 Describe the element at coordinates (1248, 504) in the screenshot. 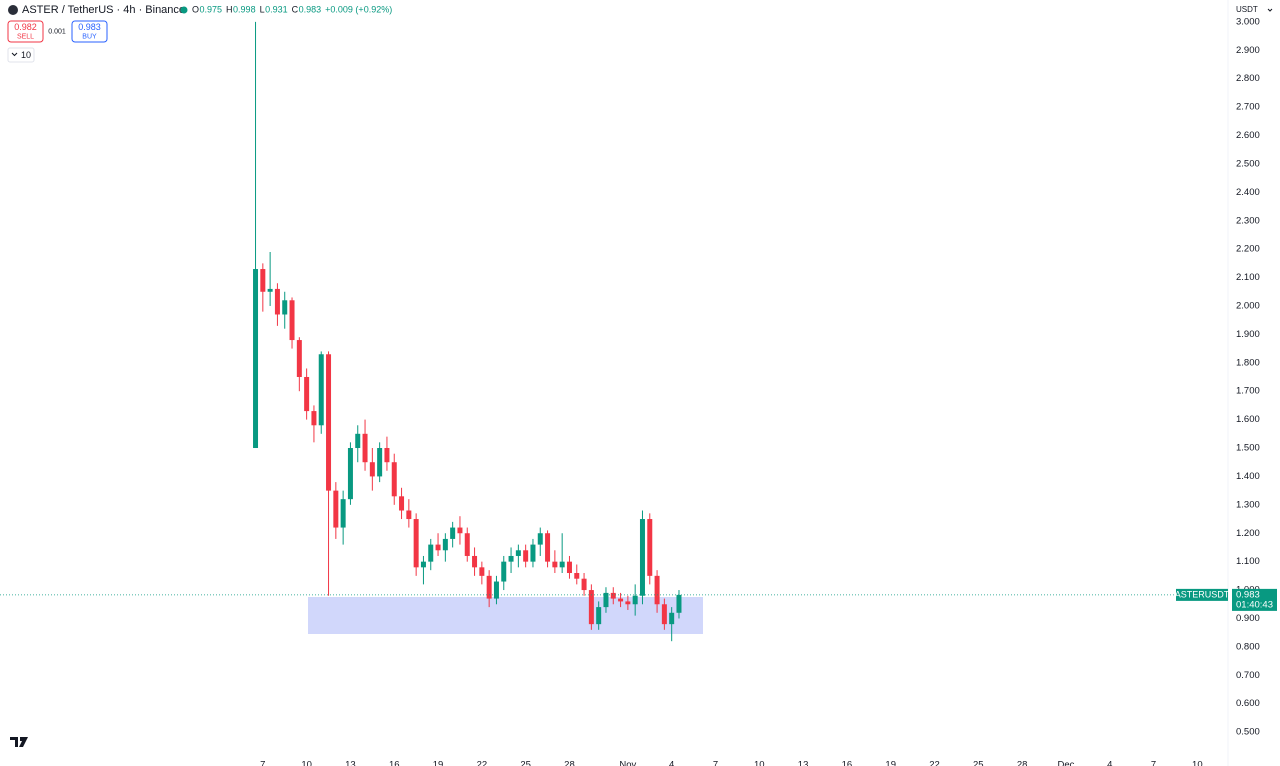

I see `y-tick-label: 1.300` at that location.